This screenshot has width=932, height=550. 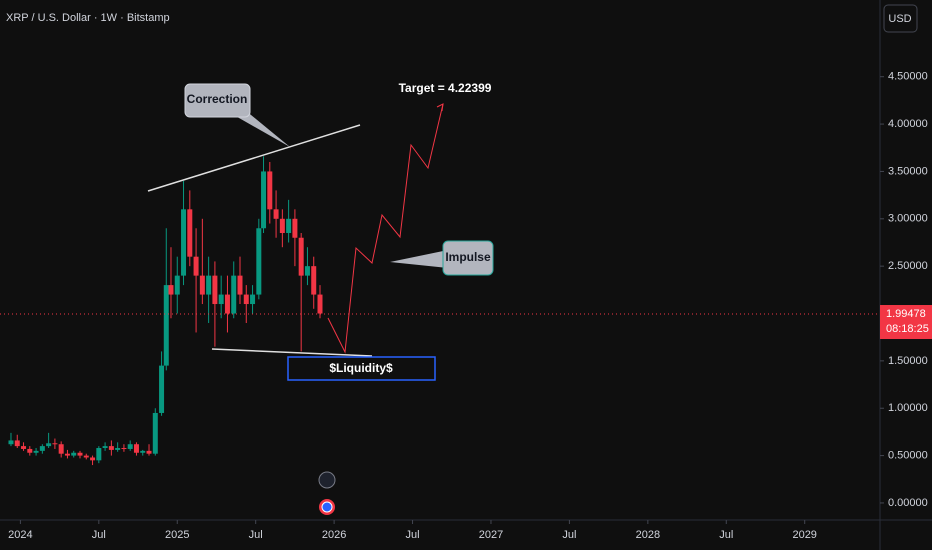 I want to click on y-tick-label: 1.00000, so click(x=908, y=408).